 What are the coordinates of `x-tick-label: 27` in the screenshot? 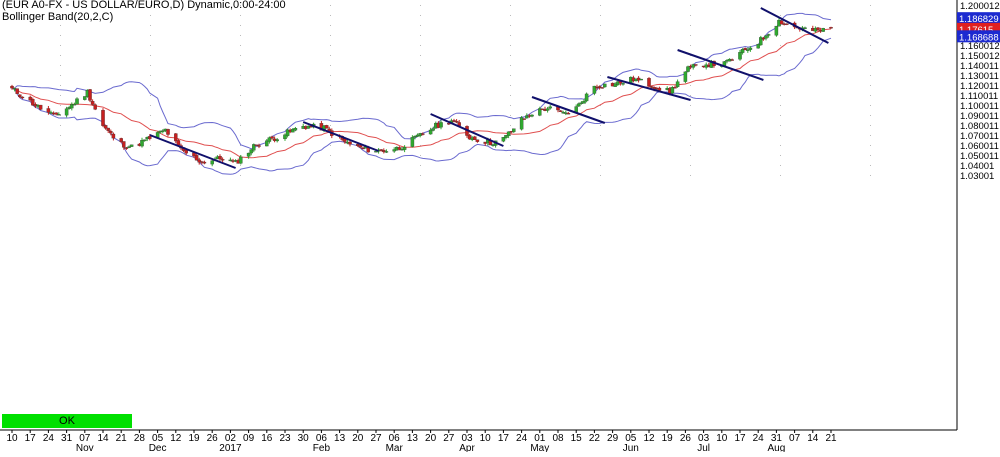 It's located at (449, 438).